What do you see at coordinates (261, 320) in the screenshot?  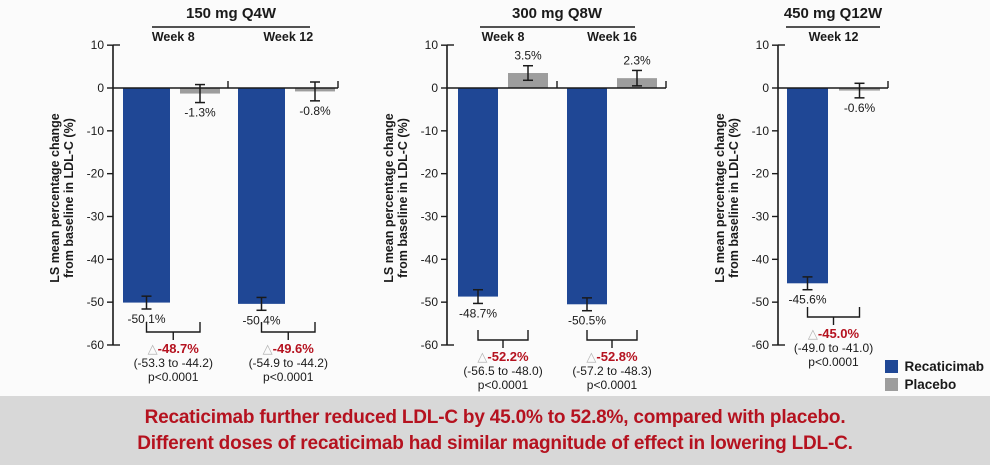 I see `recaticimab-value-label: -50.4%` at bounding box center [261, 320].